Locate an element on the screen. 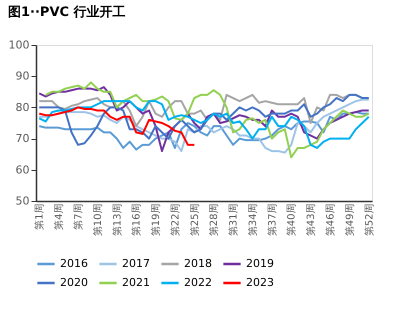 This screenshot has width=414, height=336. x-tick-label: 第34周 is located at coordinates (252, 220).